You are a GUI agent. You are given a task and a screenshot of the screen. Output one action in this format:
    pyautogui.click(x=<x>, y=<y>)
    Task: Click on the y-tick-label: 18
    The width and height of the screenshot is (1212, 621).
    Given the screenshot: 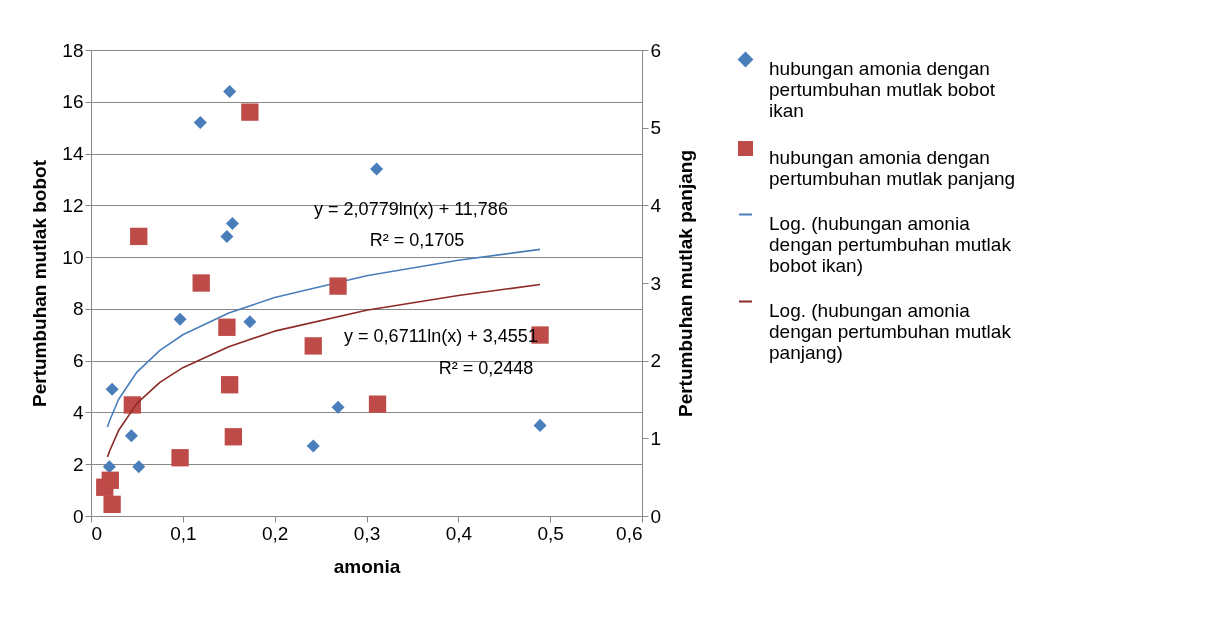 What is the action you would take?
    pyautogui.click(x=73, y=50)
    